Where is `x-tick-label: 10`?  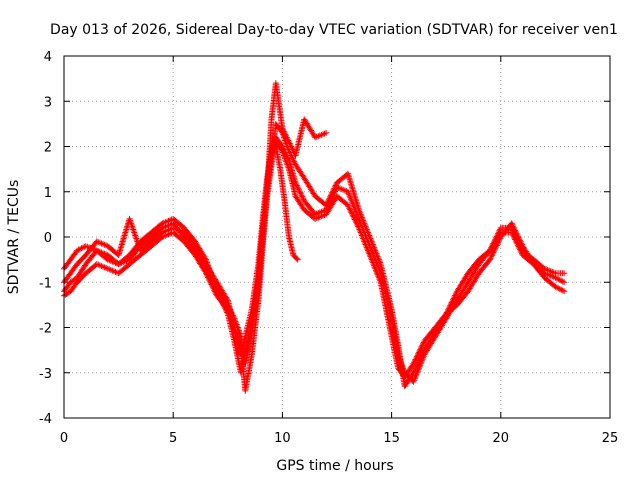
x-tick-label: 10 is located at coordinates (282, 438).